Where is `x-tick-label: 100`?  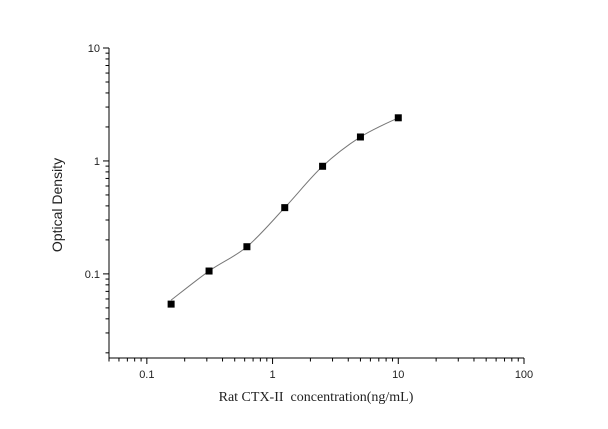
x-tick-label: 100 is located at coordinates (524, 375).